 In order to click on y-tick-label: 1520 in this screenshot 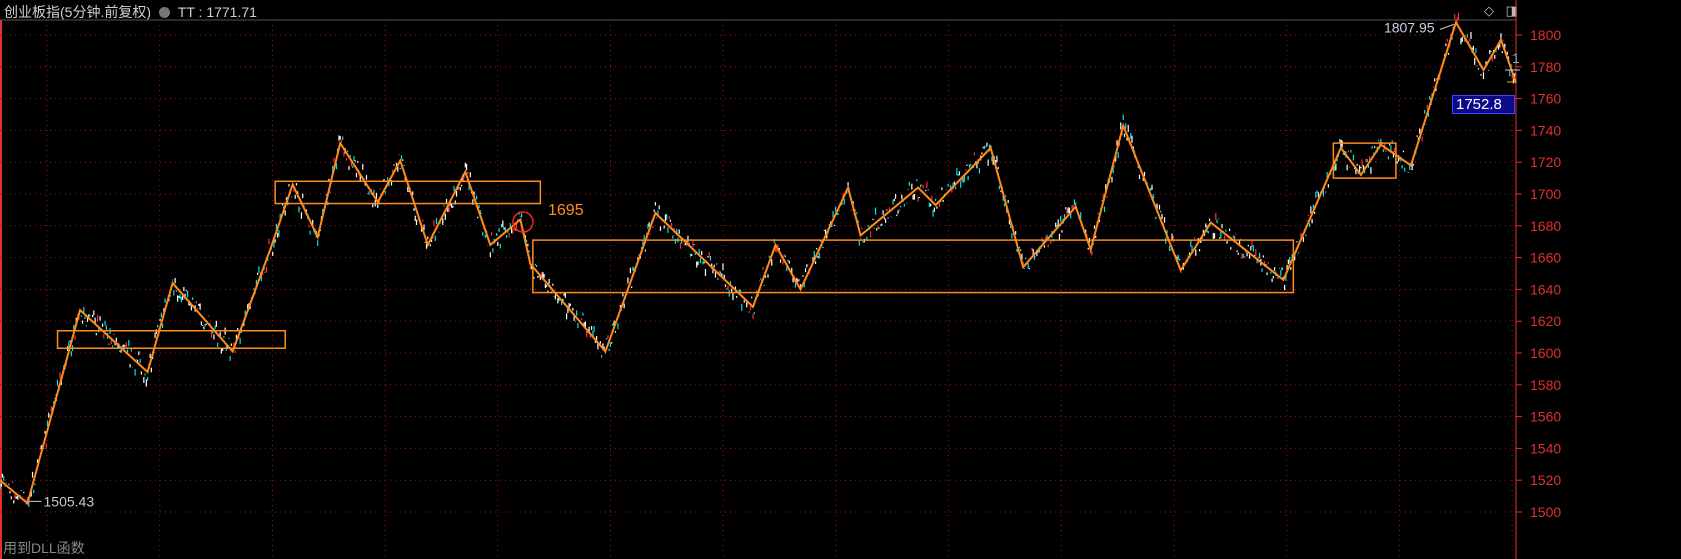, I will do `click(1545, 480)`.